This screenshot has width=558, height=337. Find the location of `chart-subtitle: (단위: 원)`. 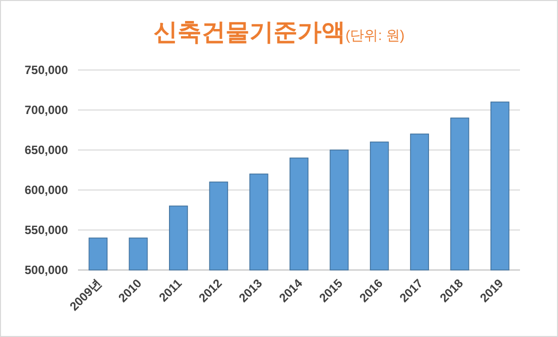

chart-subtitle: (단위: 원) is located at coordinates (375, 35).